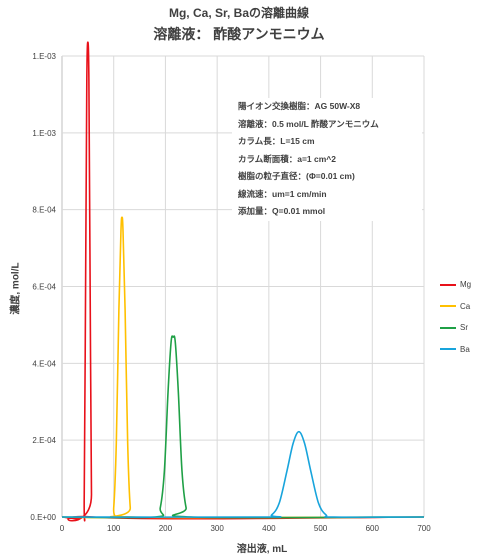 This screenshot has width=478, height=557. Describe the element at coordinates (16, 288) in the screenshot. I see `y-axis-label: 濃度, mol/L` at that location.